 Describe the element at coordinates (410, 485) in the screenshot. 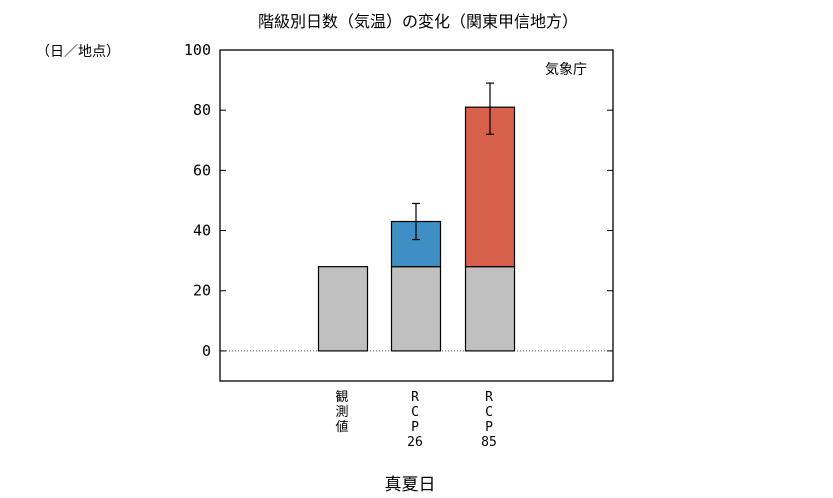

I see `x-axis-label: 真夏日` at that location.